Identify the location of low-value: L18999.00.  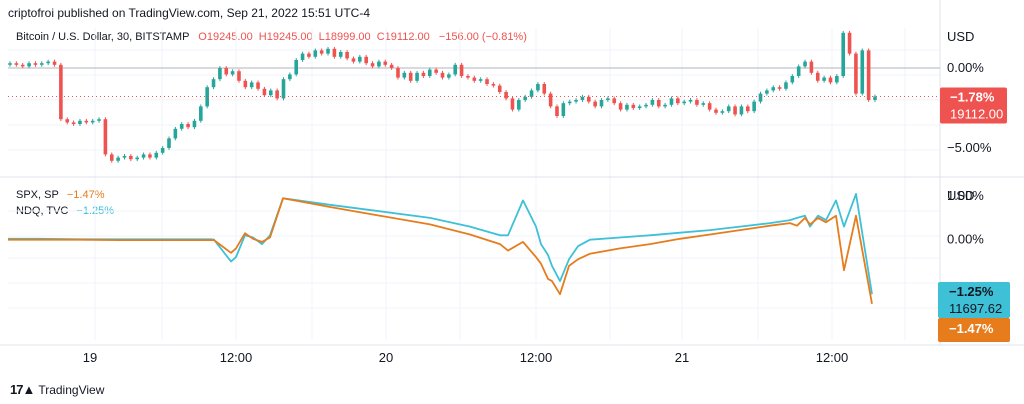
(344, 37).